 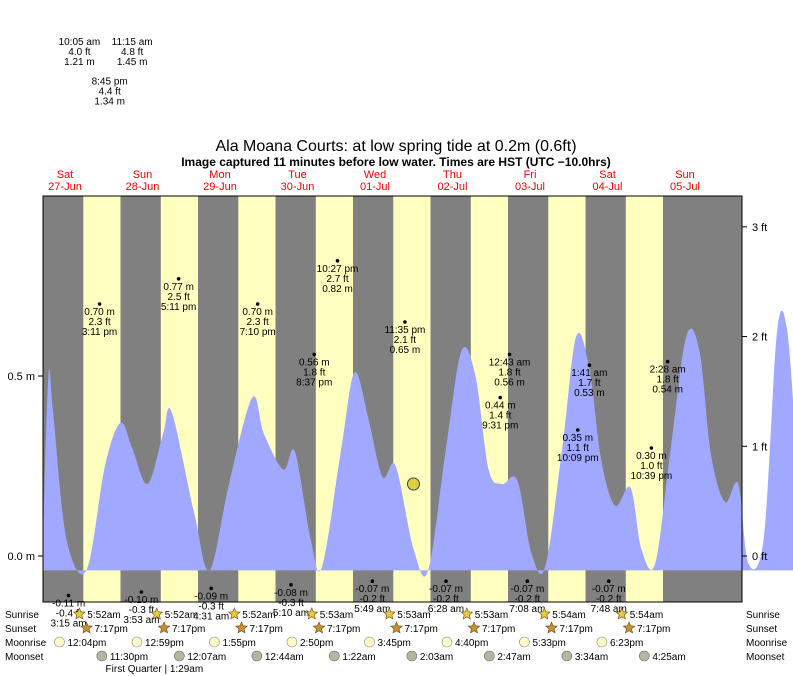 I want to click on moonrise-time: 12:04pm, so click(x=86, y=643).